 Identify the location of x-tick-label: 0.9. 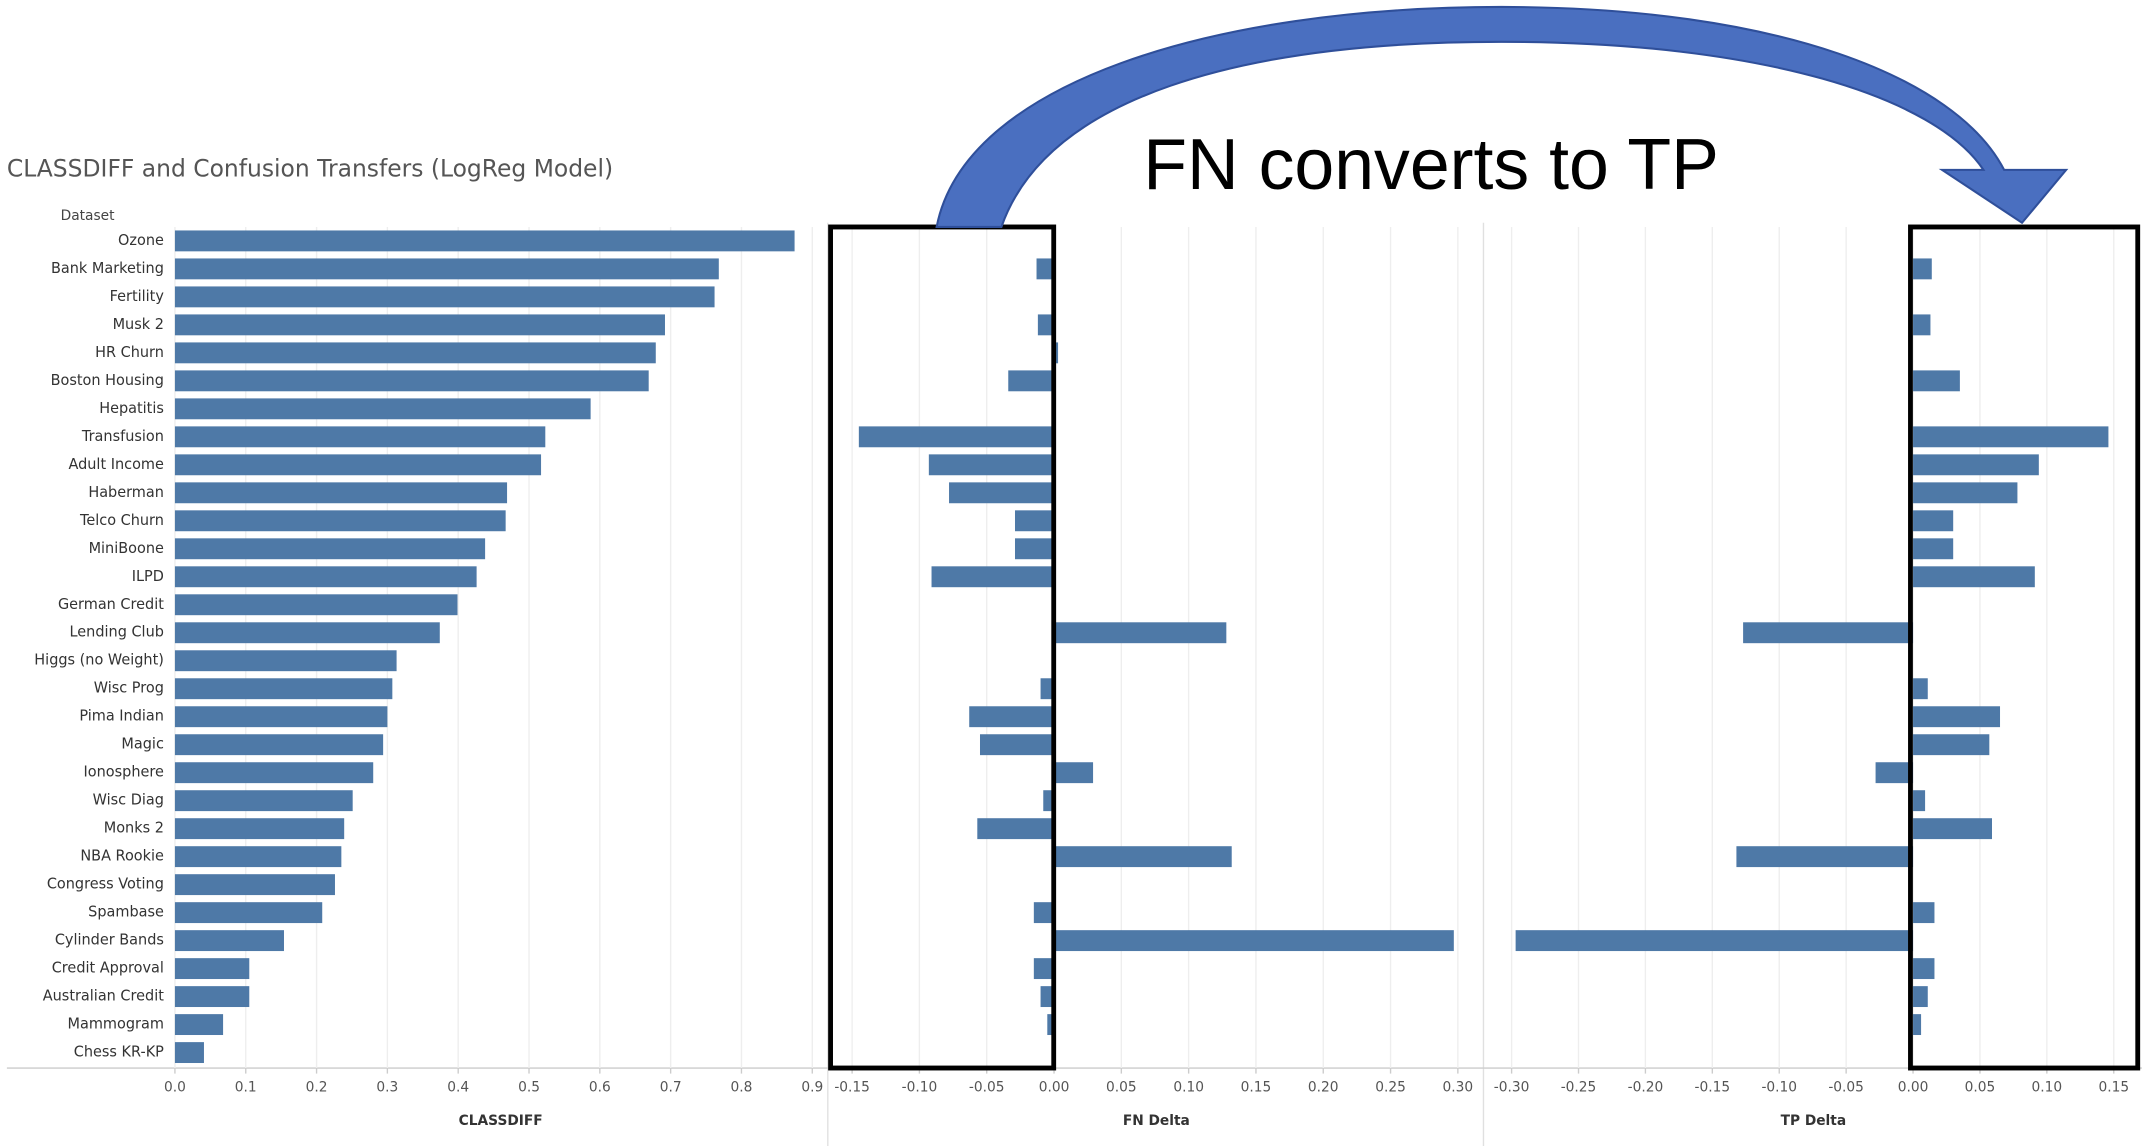
(812, 1087).